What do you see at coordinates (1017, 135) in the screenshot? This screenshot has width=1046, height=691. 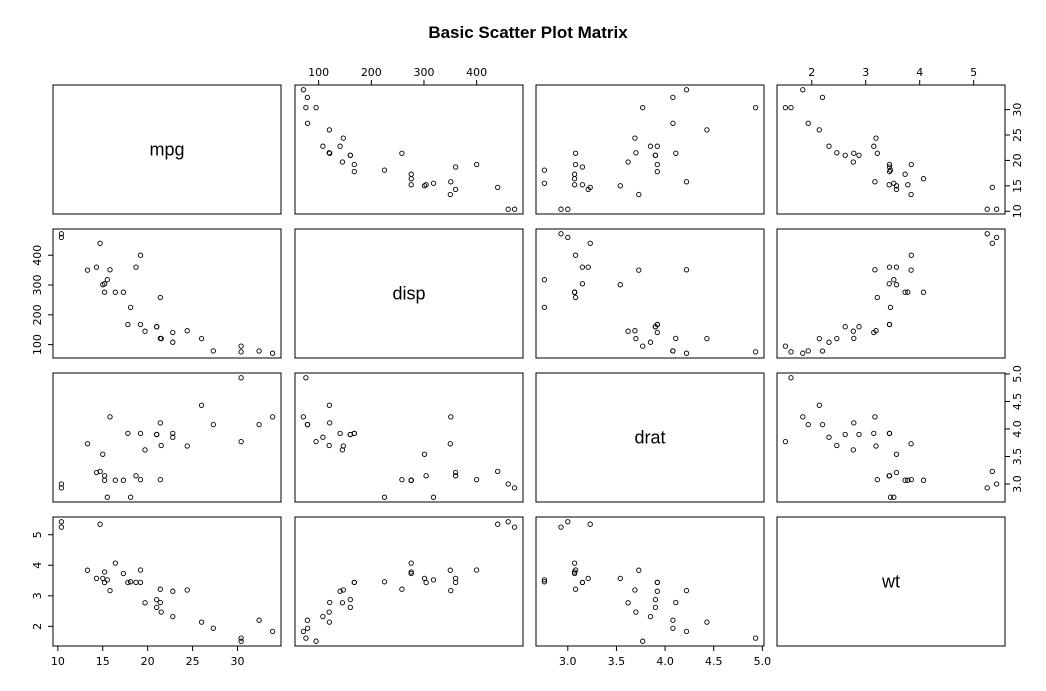 I see `y-tick-label-mpg-3: 25` at bounding box center [1017, 135].